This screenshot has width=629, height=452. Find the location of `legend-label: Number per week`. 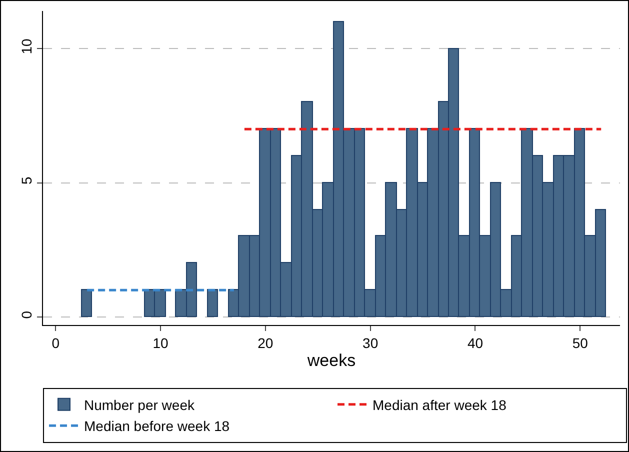

legend-label: Number per week is located at coordinates (140, 404).